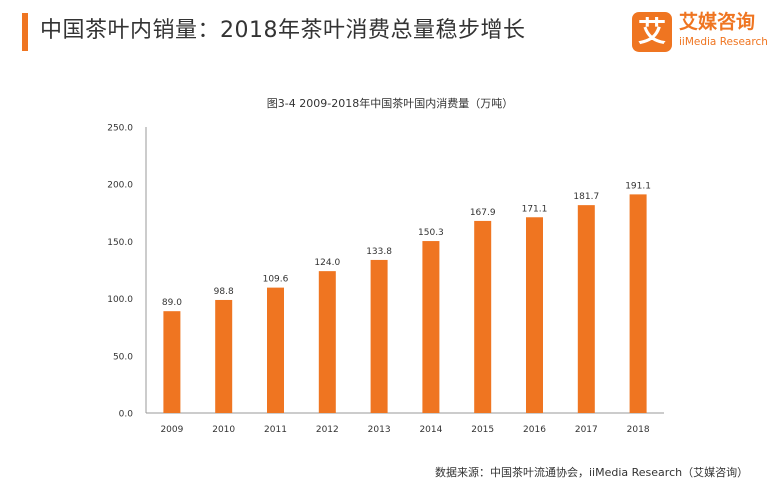 Image resolution: width=769 pixels, height=480 pixels. I want to click on bar-2014, so click(431, 327).